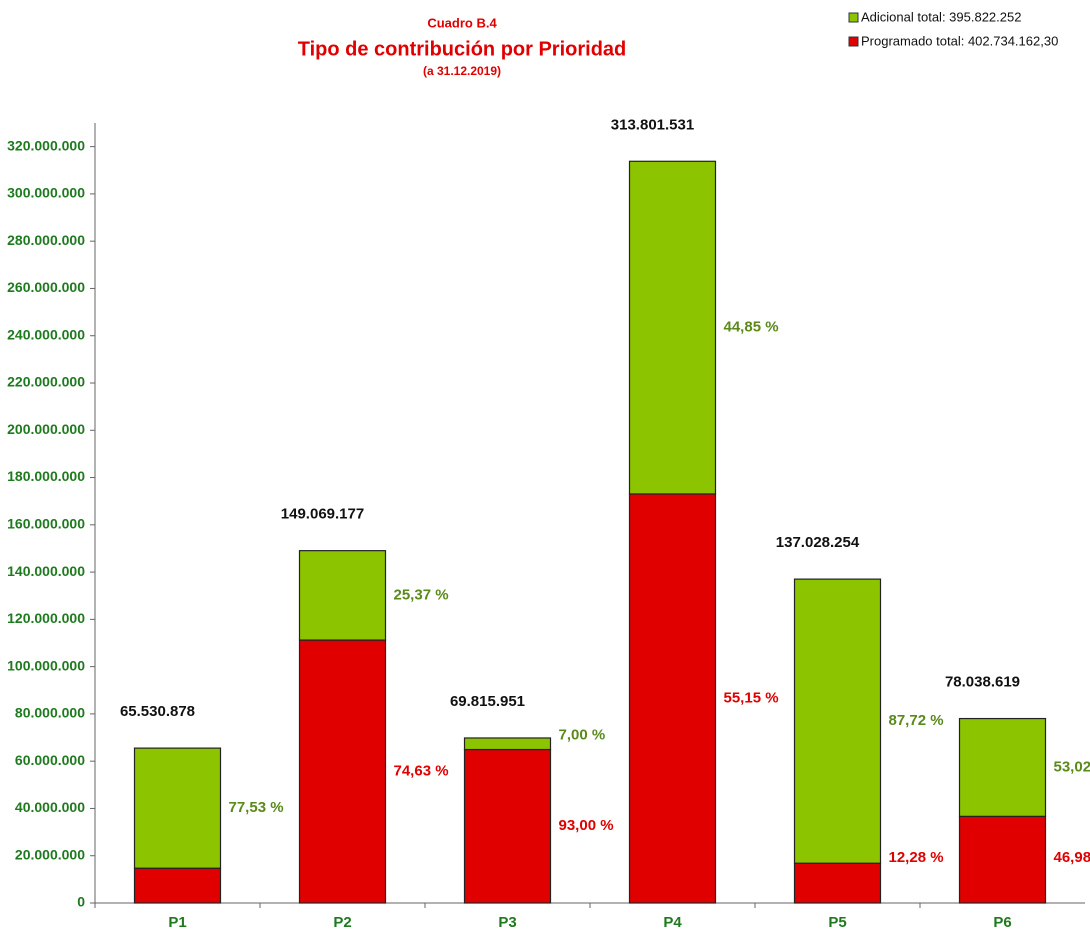 The height and width of the screenshot is (935, 1090). Describe the element at coordinates (46, 145) in the screenshot. I see `y-tick-label: 320.000.000` at that location.